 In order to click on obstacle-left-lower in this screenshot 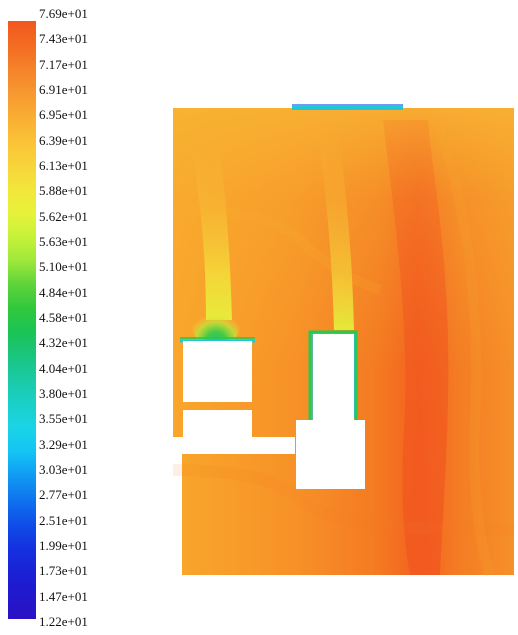, I will do `click(217, 423)`.